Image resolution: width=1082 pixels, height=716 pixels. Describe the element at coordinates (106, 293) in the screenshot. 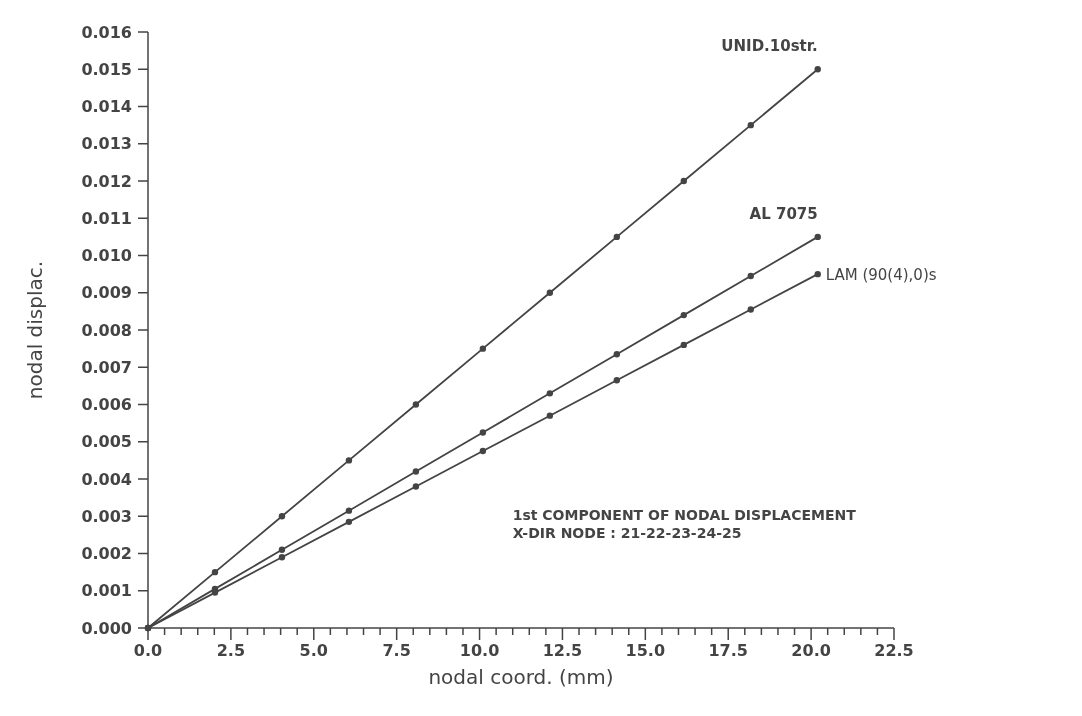

I see `y-tick-label: 0.009` at that location.